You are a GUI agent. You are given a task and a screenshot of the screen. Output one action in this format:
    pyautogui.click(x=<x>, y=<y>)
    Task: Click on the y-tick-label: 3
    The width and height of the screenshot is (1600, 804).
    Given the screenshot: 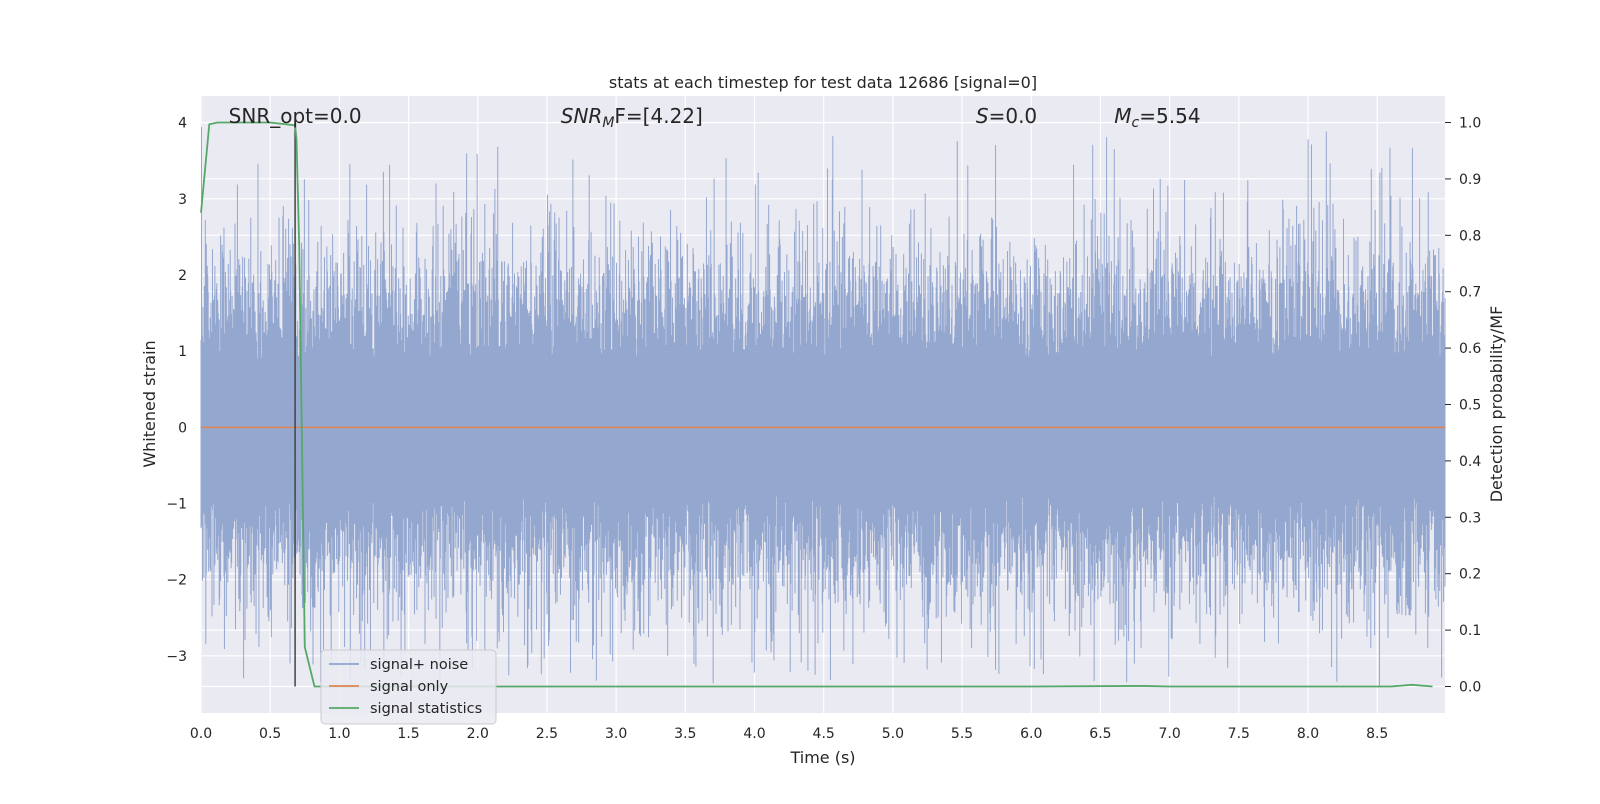 What is the action you would take?
    pyautogui.click(x=182, y=200)
    